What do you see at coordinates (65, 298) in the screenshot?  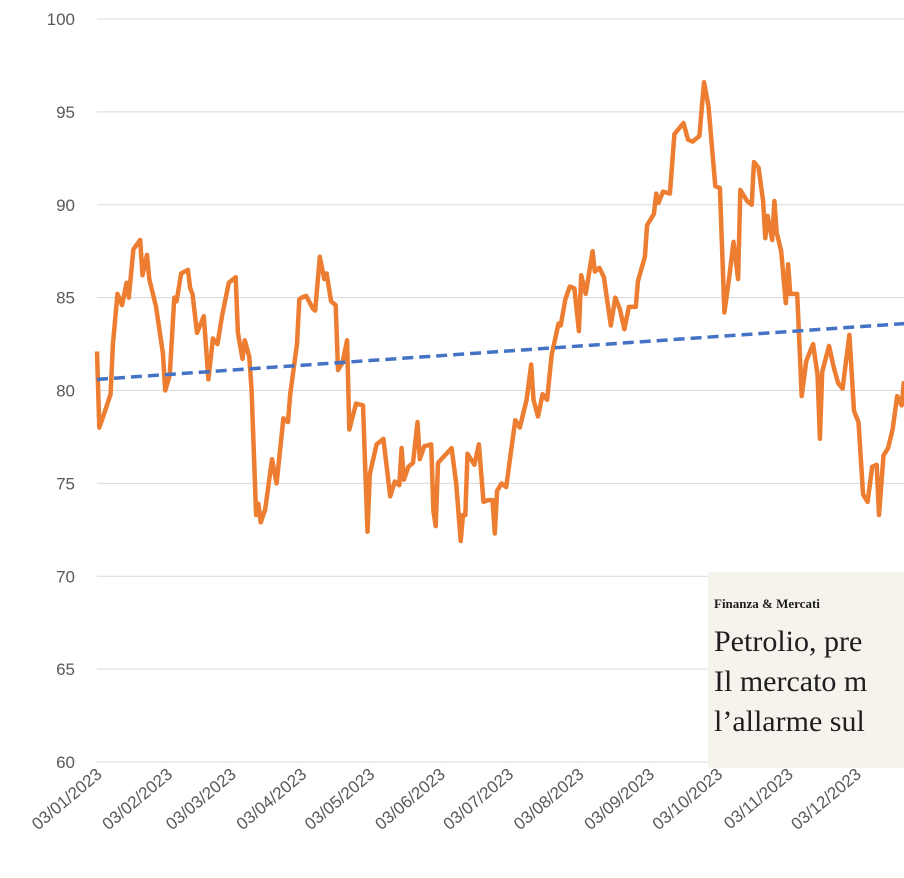 I see `y-tick-label: 85` at bounding box center [65, 298].